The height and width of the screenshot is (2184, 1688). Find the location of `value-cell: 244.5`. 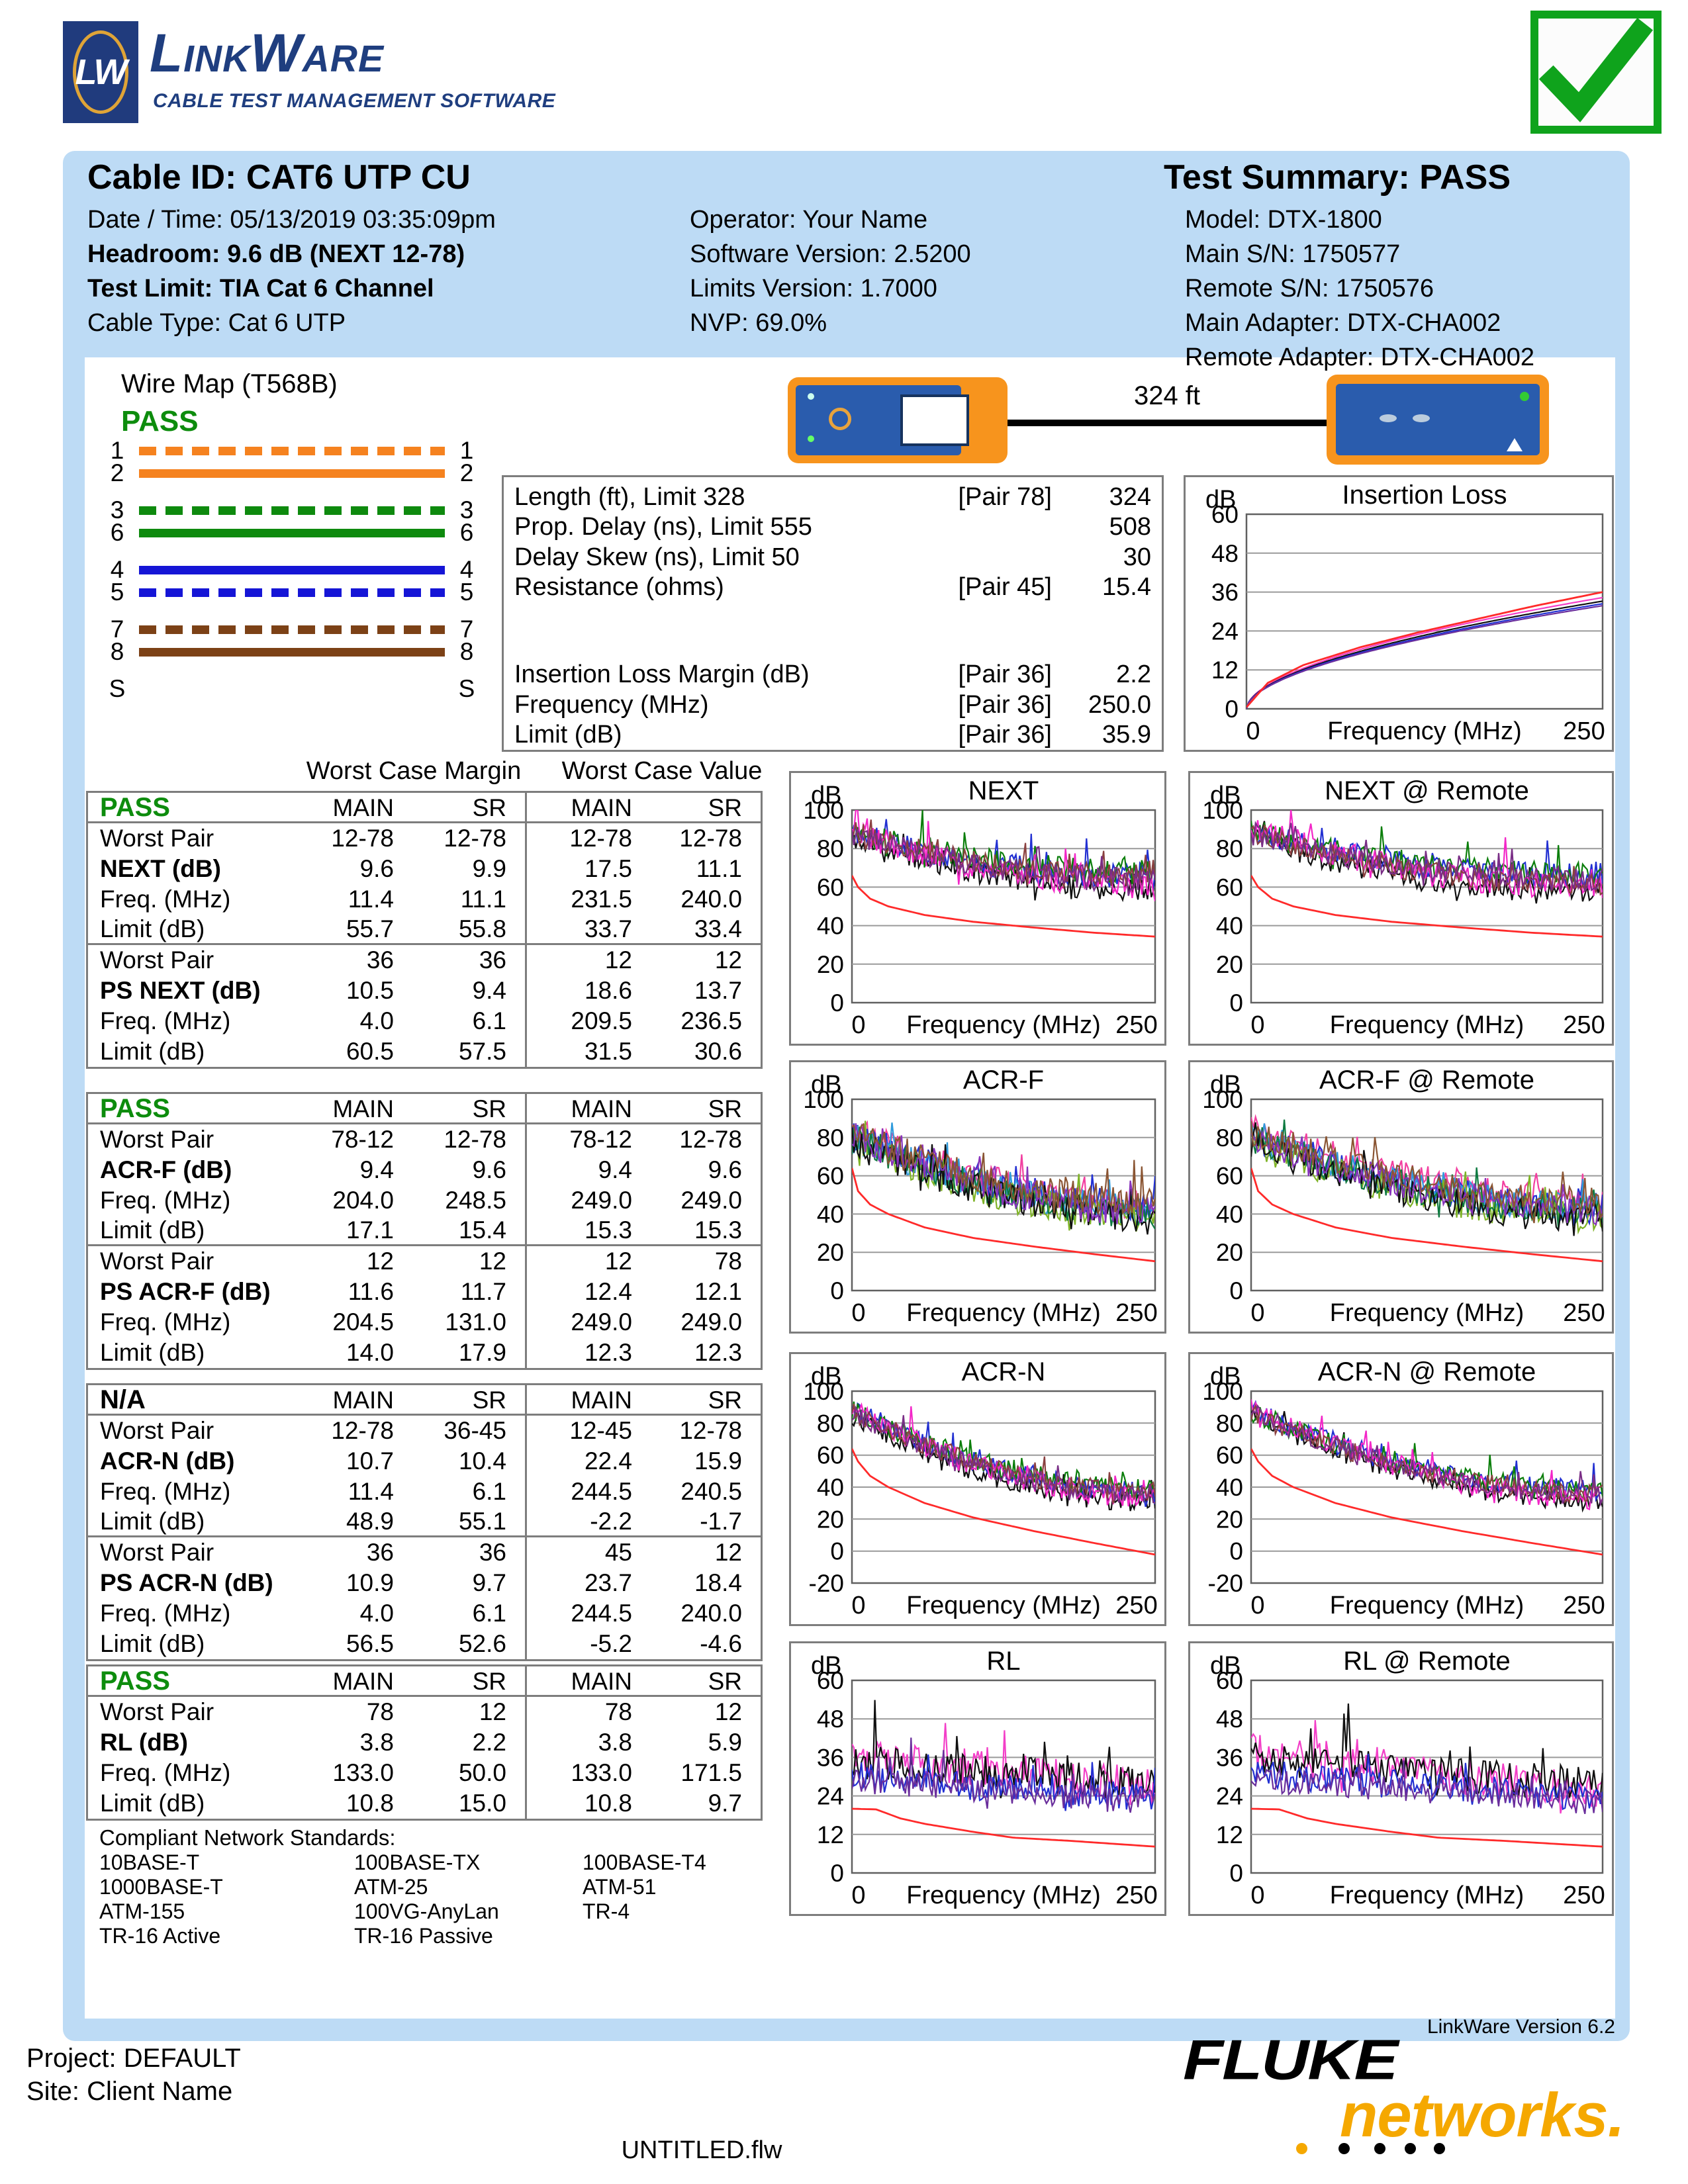

value-cell: 244.5 is located at coordinates (588, 1492).